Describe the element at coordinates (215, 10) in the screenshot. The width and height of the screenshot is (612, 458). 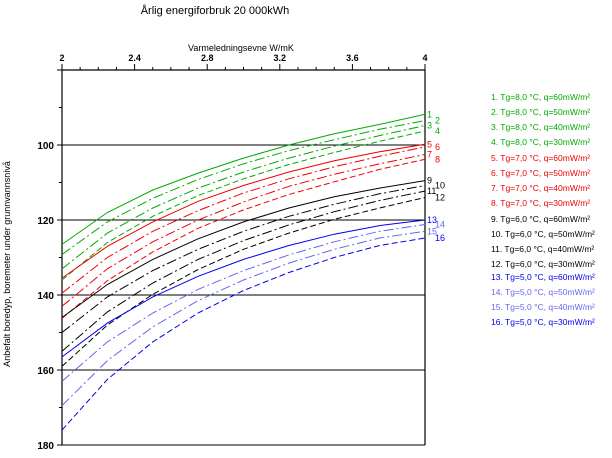
I see `chart-title: Årlig energiforbruk 20 000kWh` at that location.